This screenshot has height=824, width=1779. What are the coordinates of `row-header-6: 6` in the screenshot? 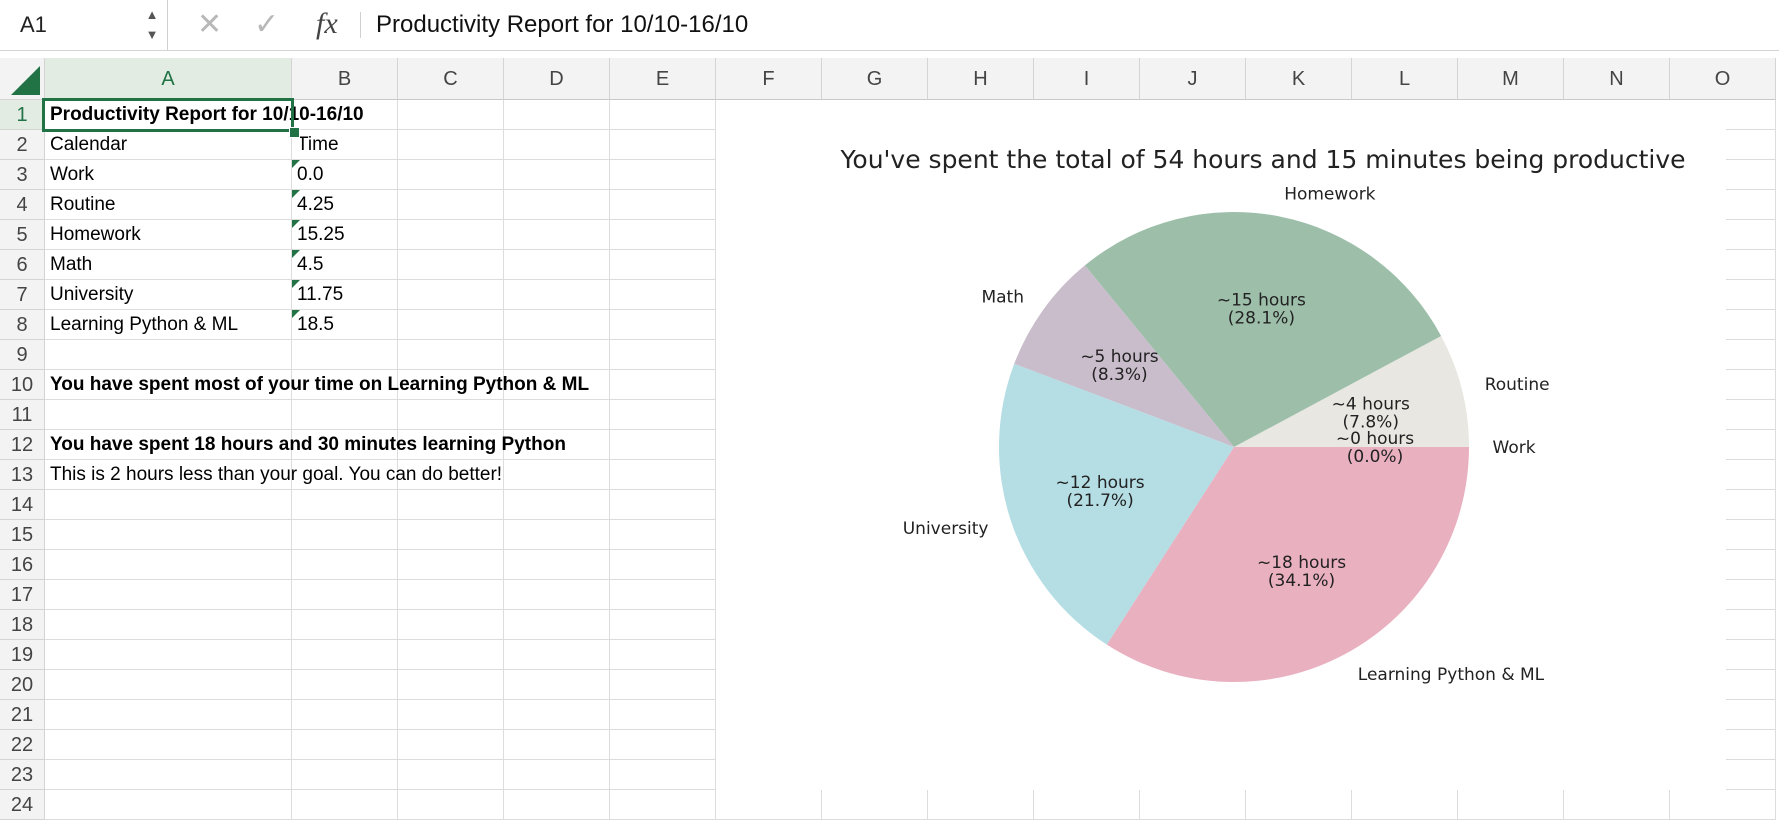 It's located at (22, 265).